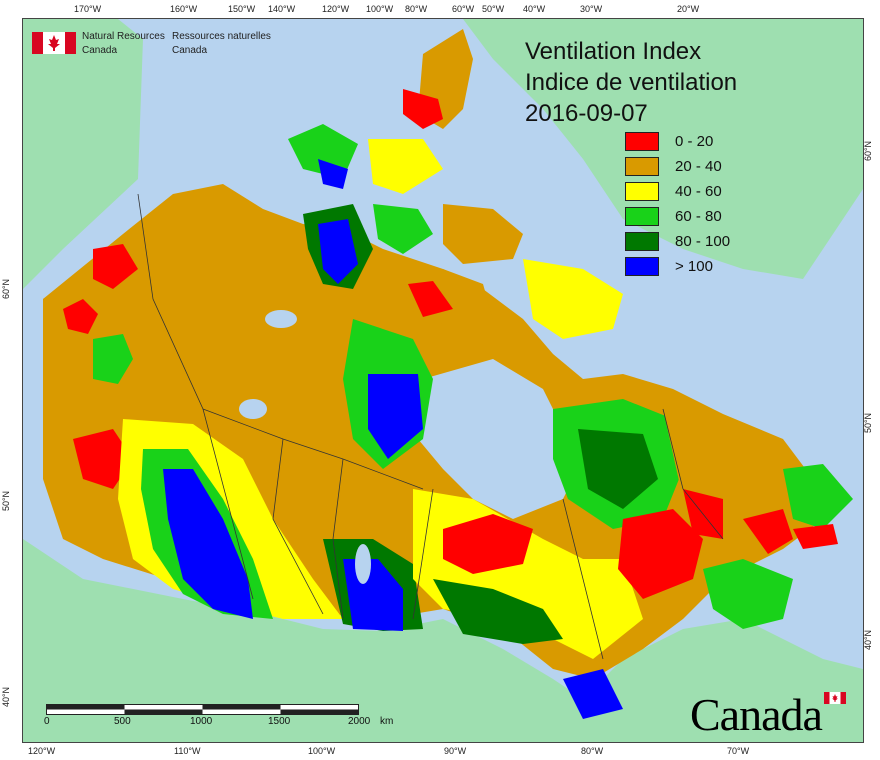 The width and height of the screenshot is (880, 760). I want to click on nwt-red-west, so click(115, 266).